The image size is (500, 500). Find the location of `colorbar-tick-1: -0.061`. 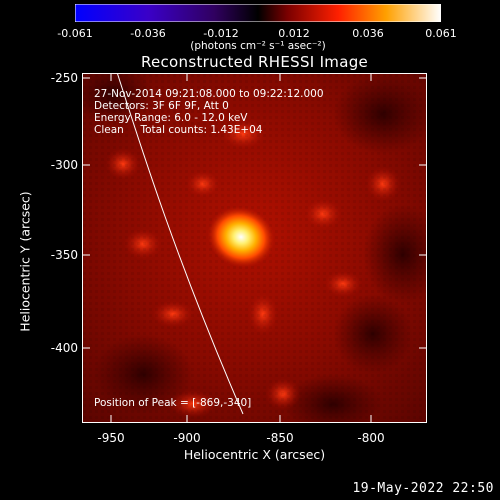

colorbar-tick-1: -0.061 is located at coordinates (75, 33).